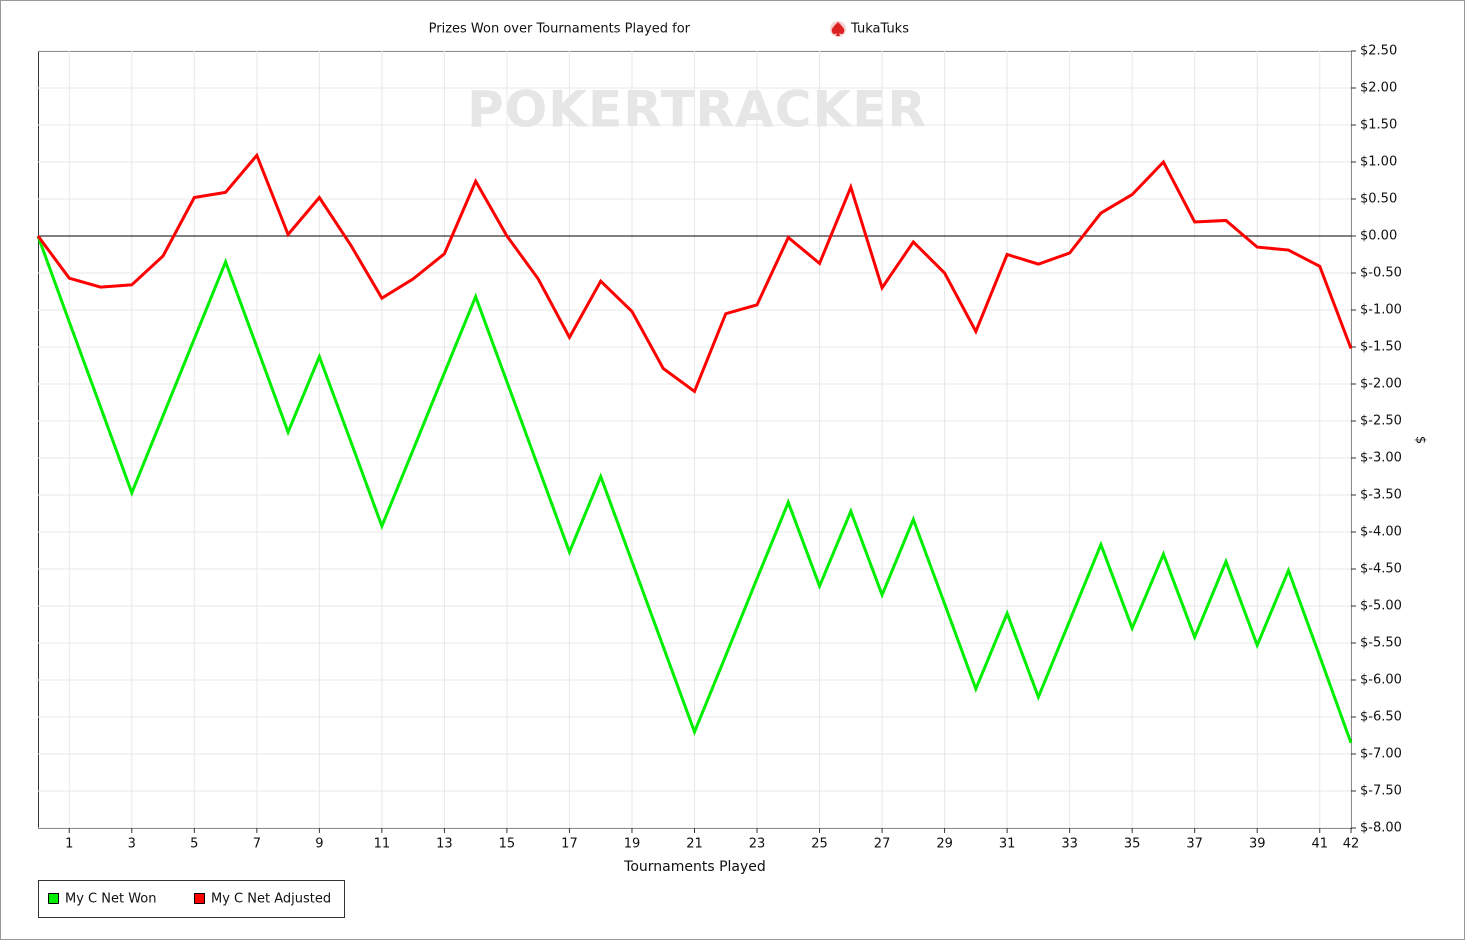 The image size is (1465, 940). Describe the element at coordinates (382, 844) in the screenshot. I see `x-tick-label: 11` at that location.